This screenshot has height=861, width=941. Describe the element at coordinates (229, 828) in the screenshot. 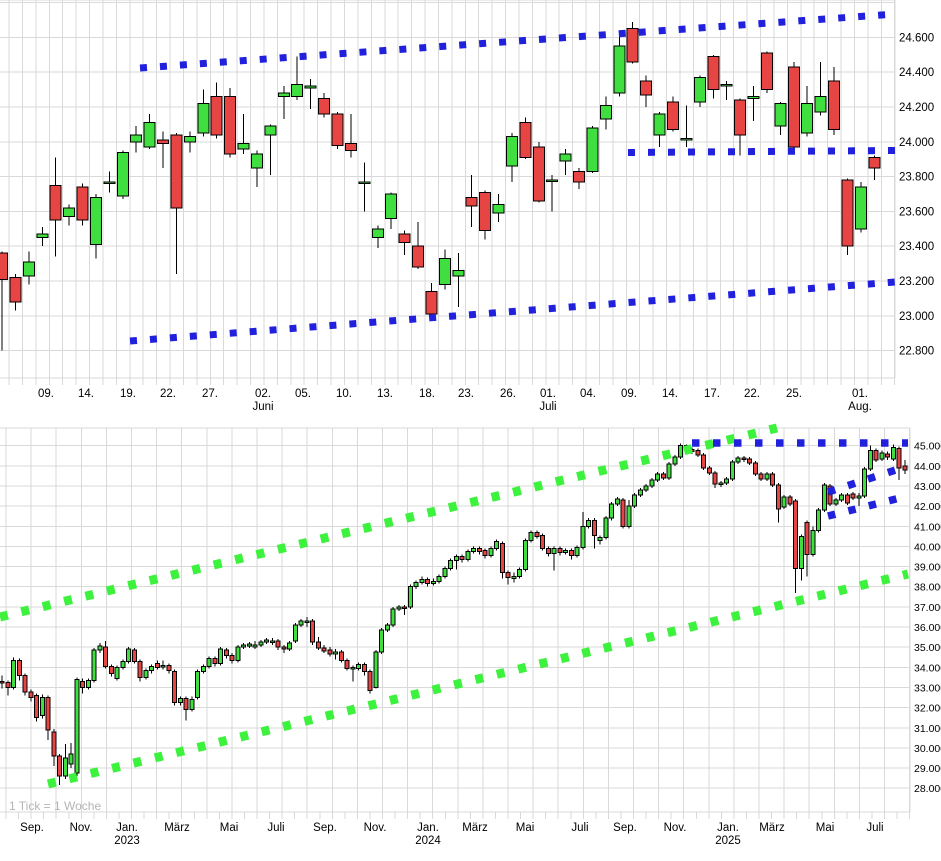

I see `x-axis-label: Mai` at that location.